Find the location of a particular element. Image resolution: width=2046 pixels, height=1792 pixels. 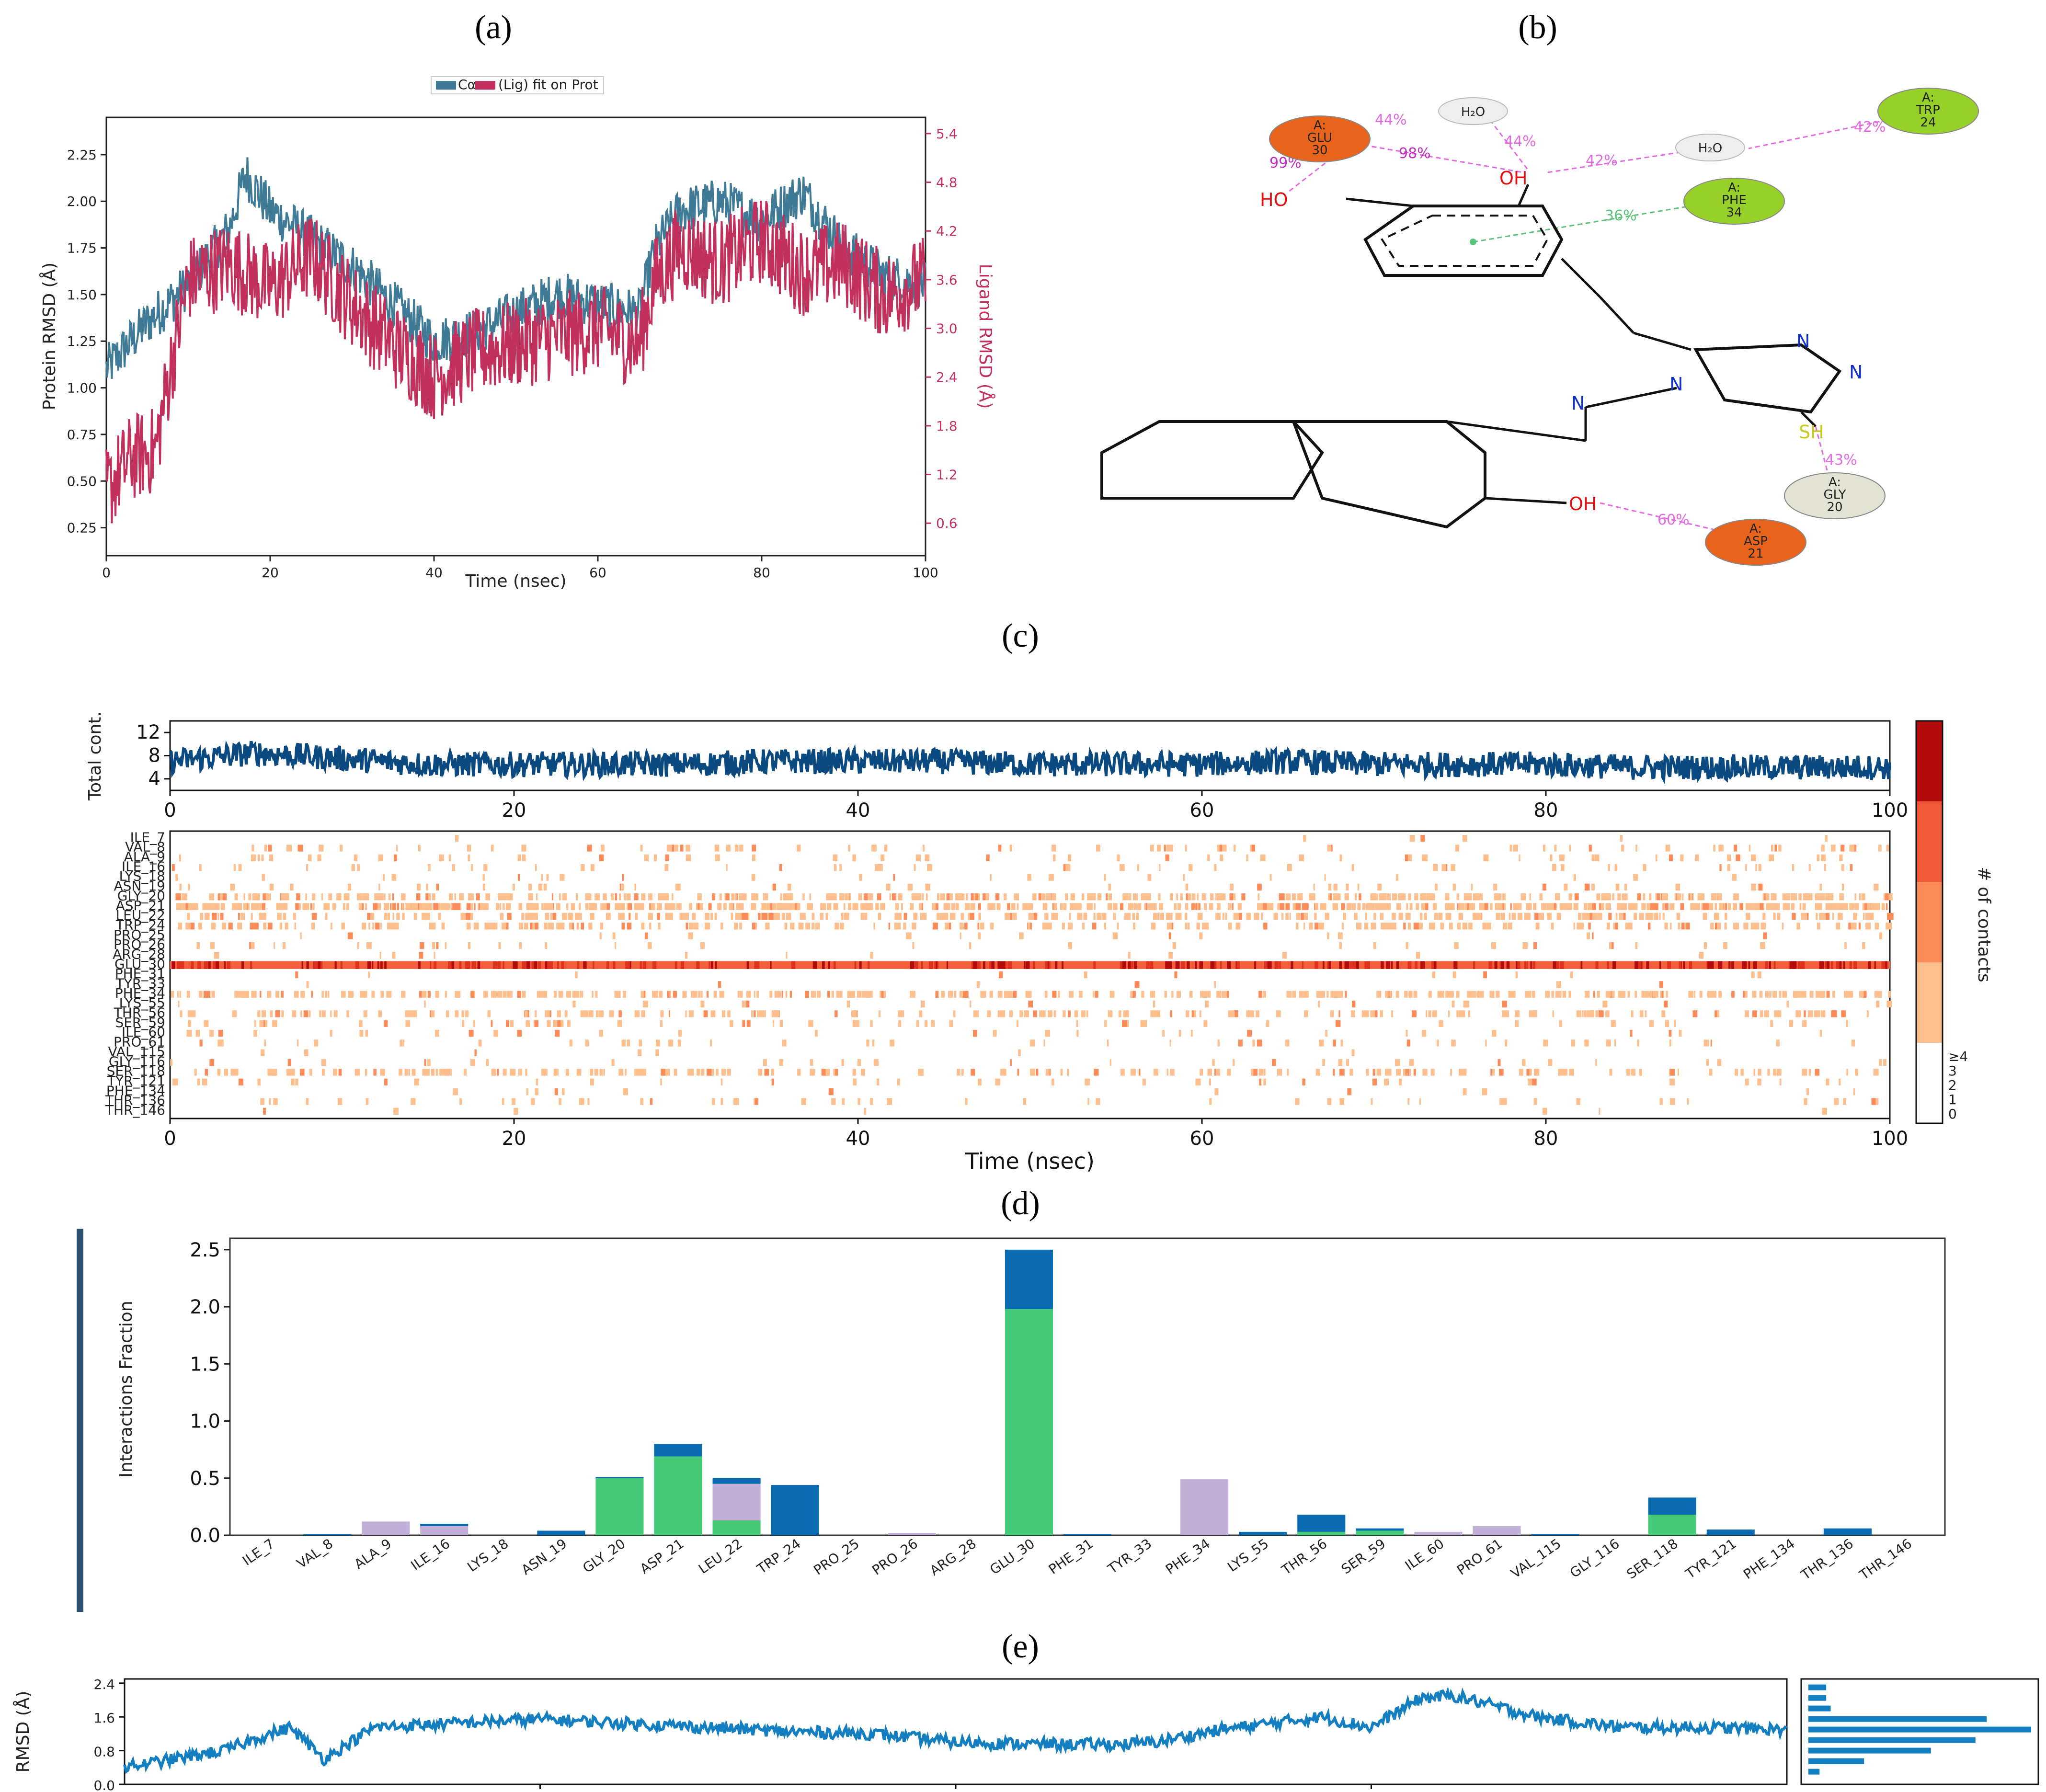

heatmap-row-label: ILE_60 is located at coordinates (143, 1032).